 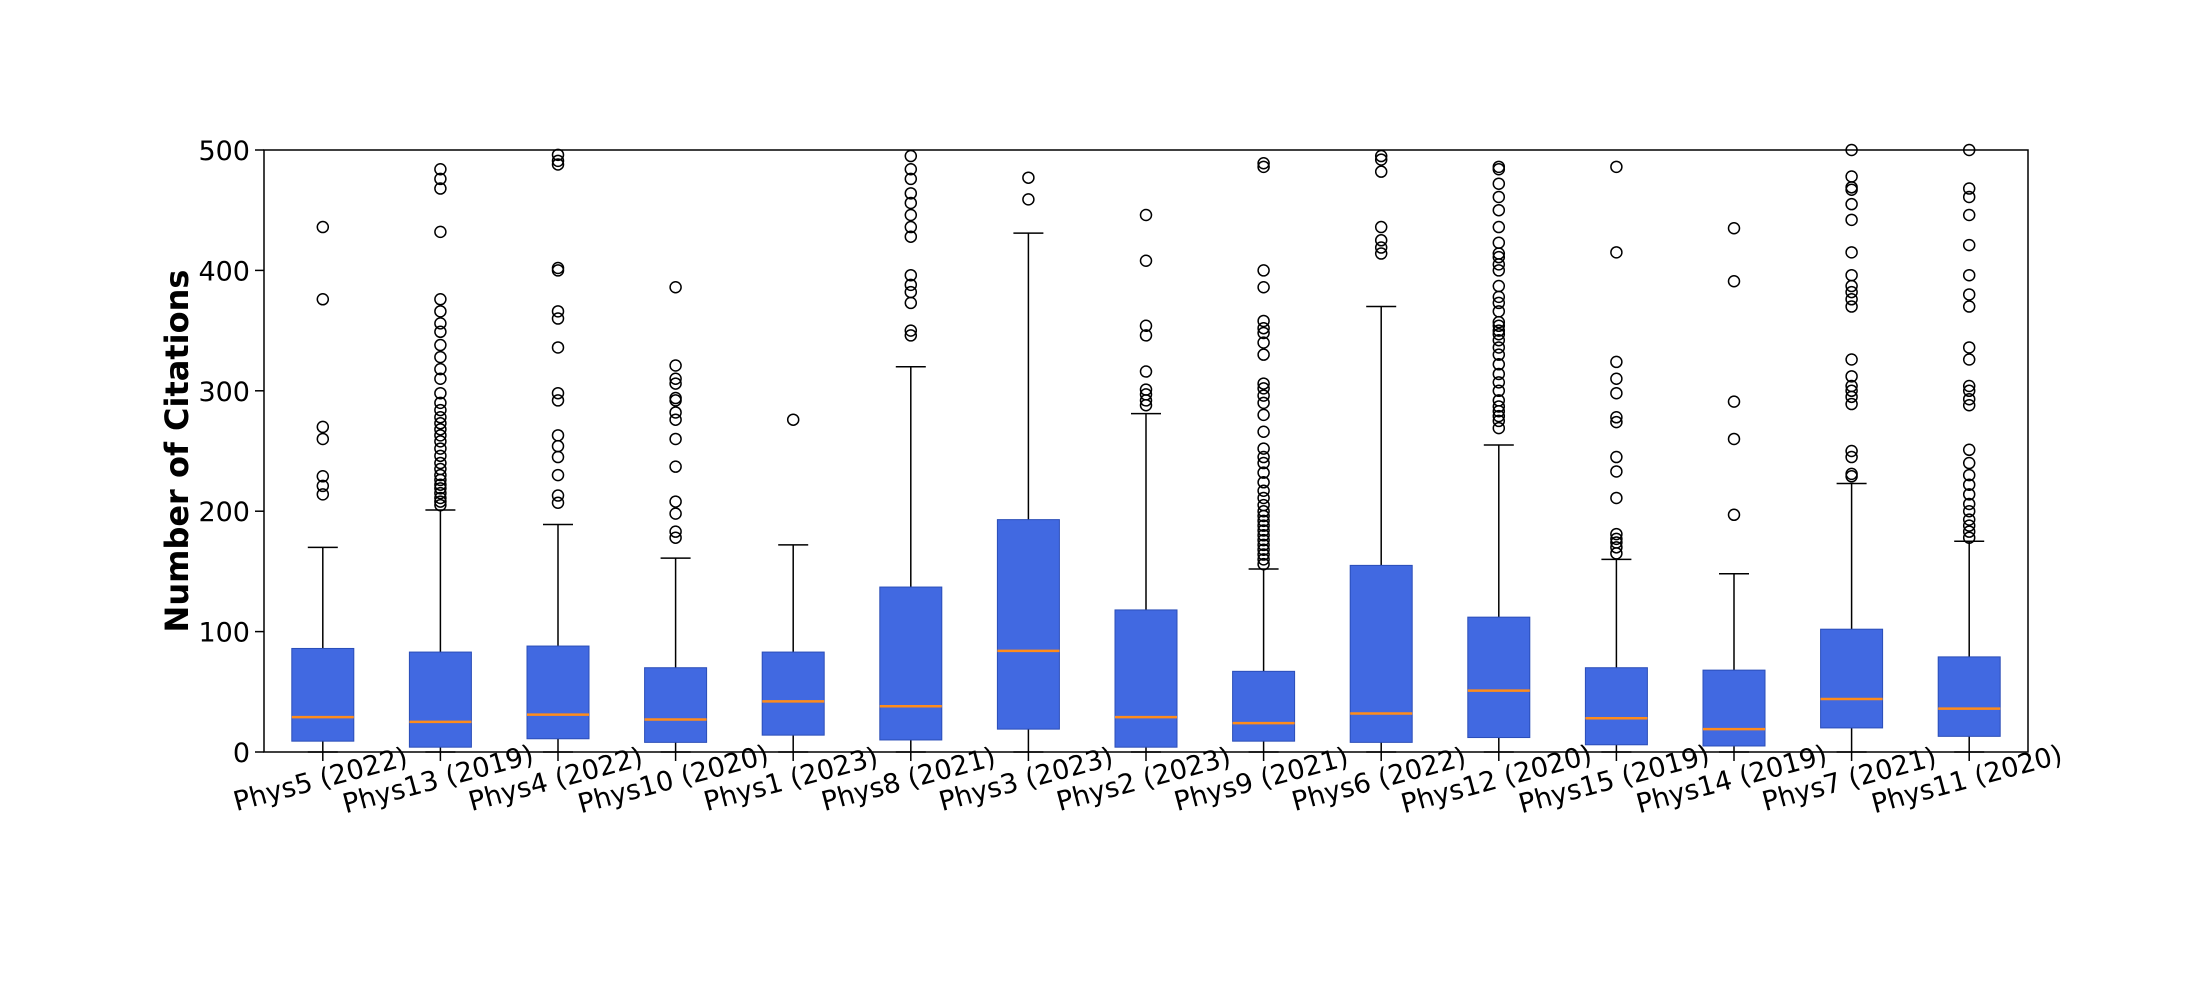 I want to click on y-tick-label: 100, so click(x=224, y=633).